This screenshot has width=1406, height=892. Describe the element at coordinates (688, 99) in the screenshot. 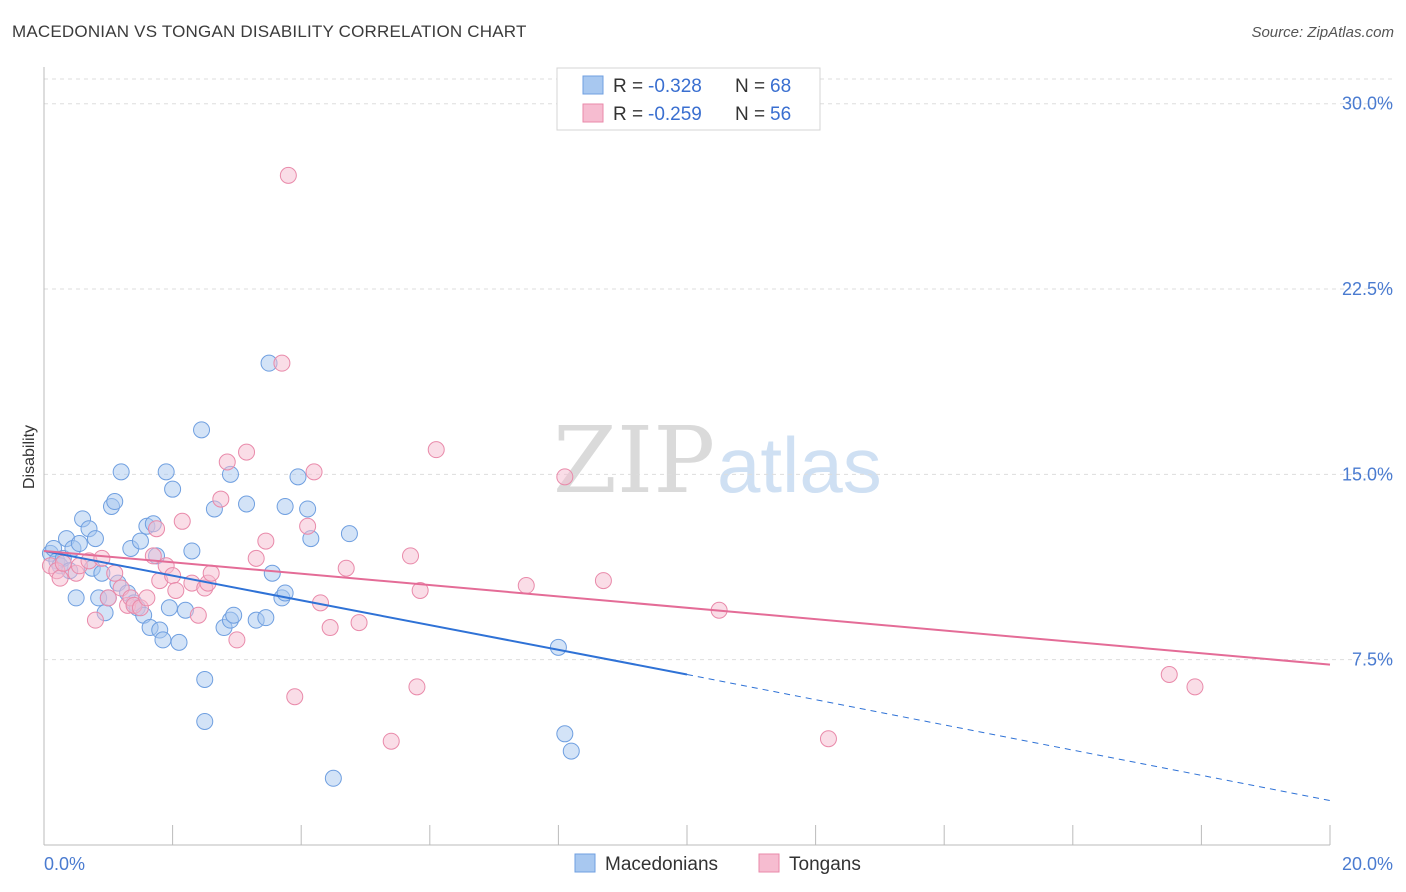

I see `correlation-legend: R = -0.328 N = 68 R = -0.259 N = 56` at that location.